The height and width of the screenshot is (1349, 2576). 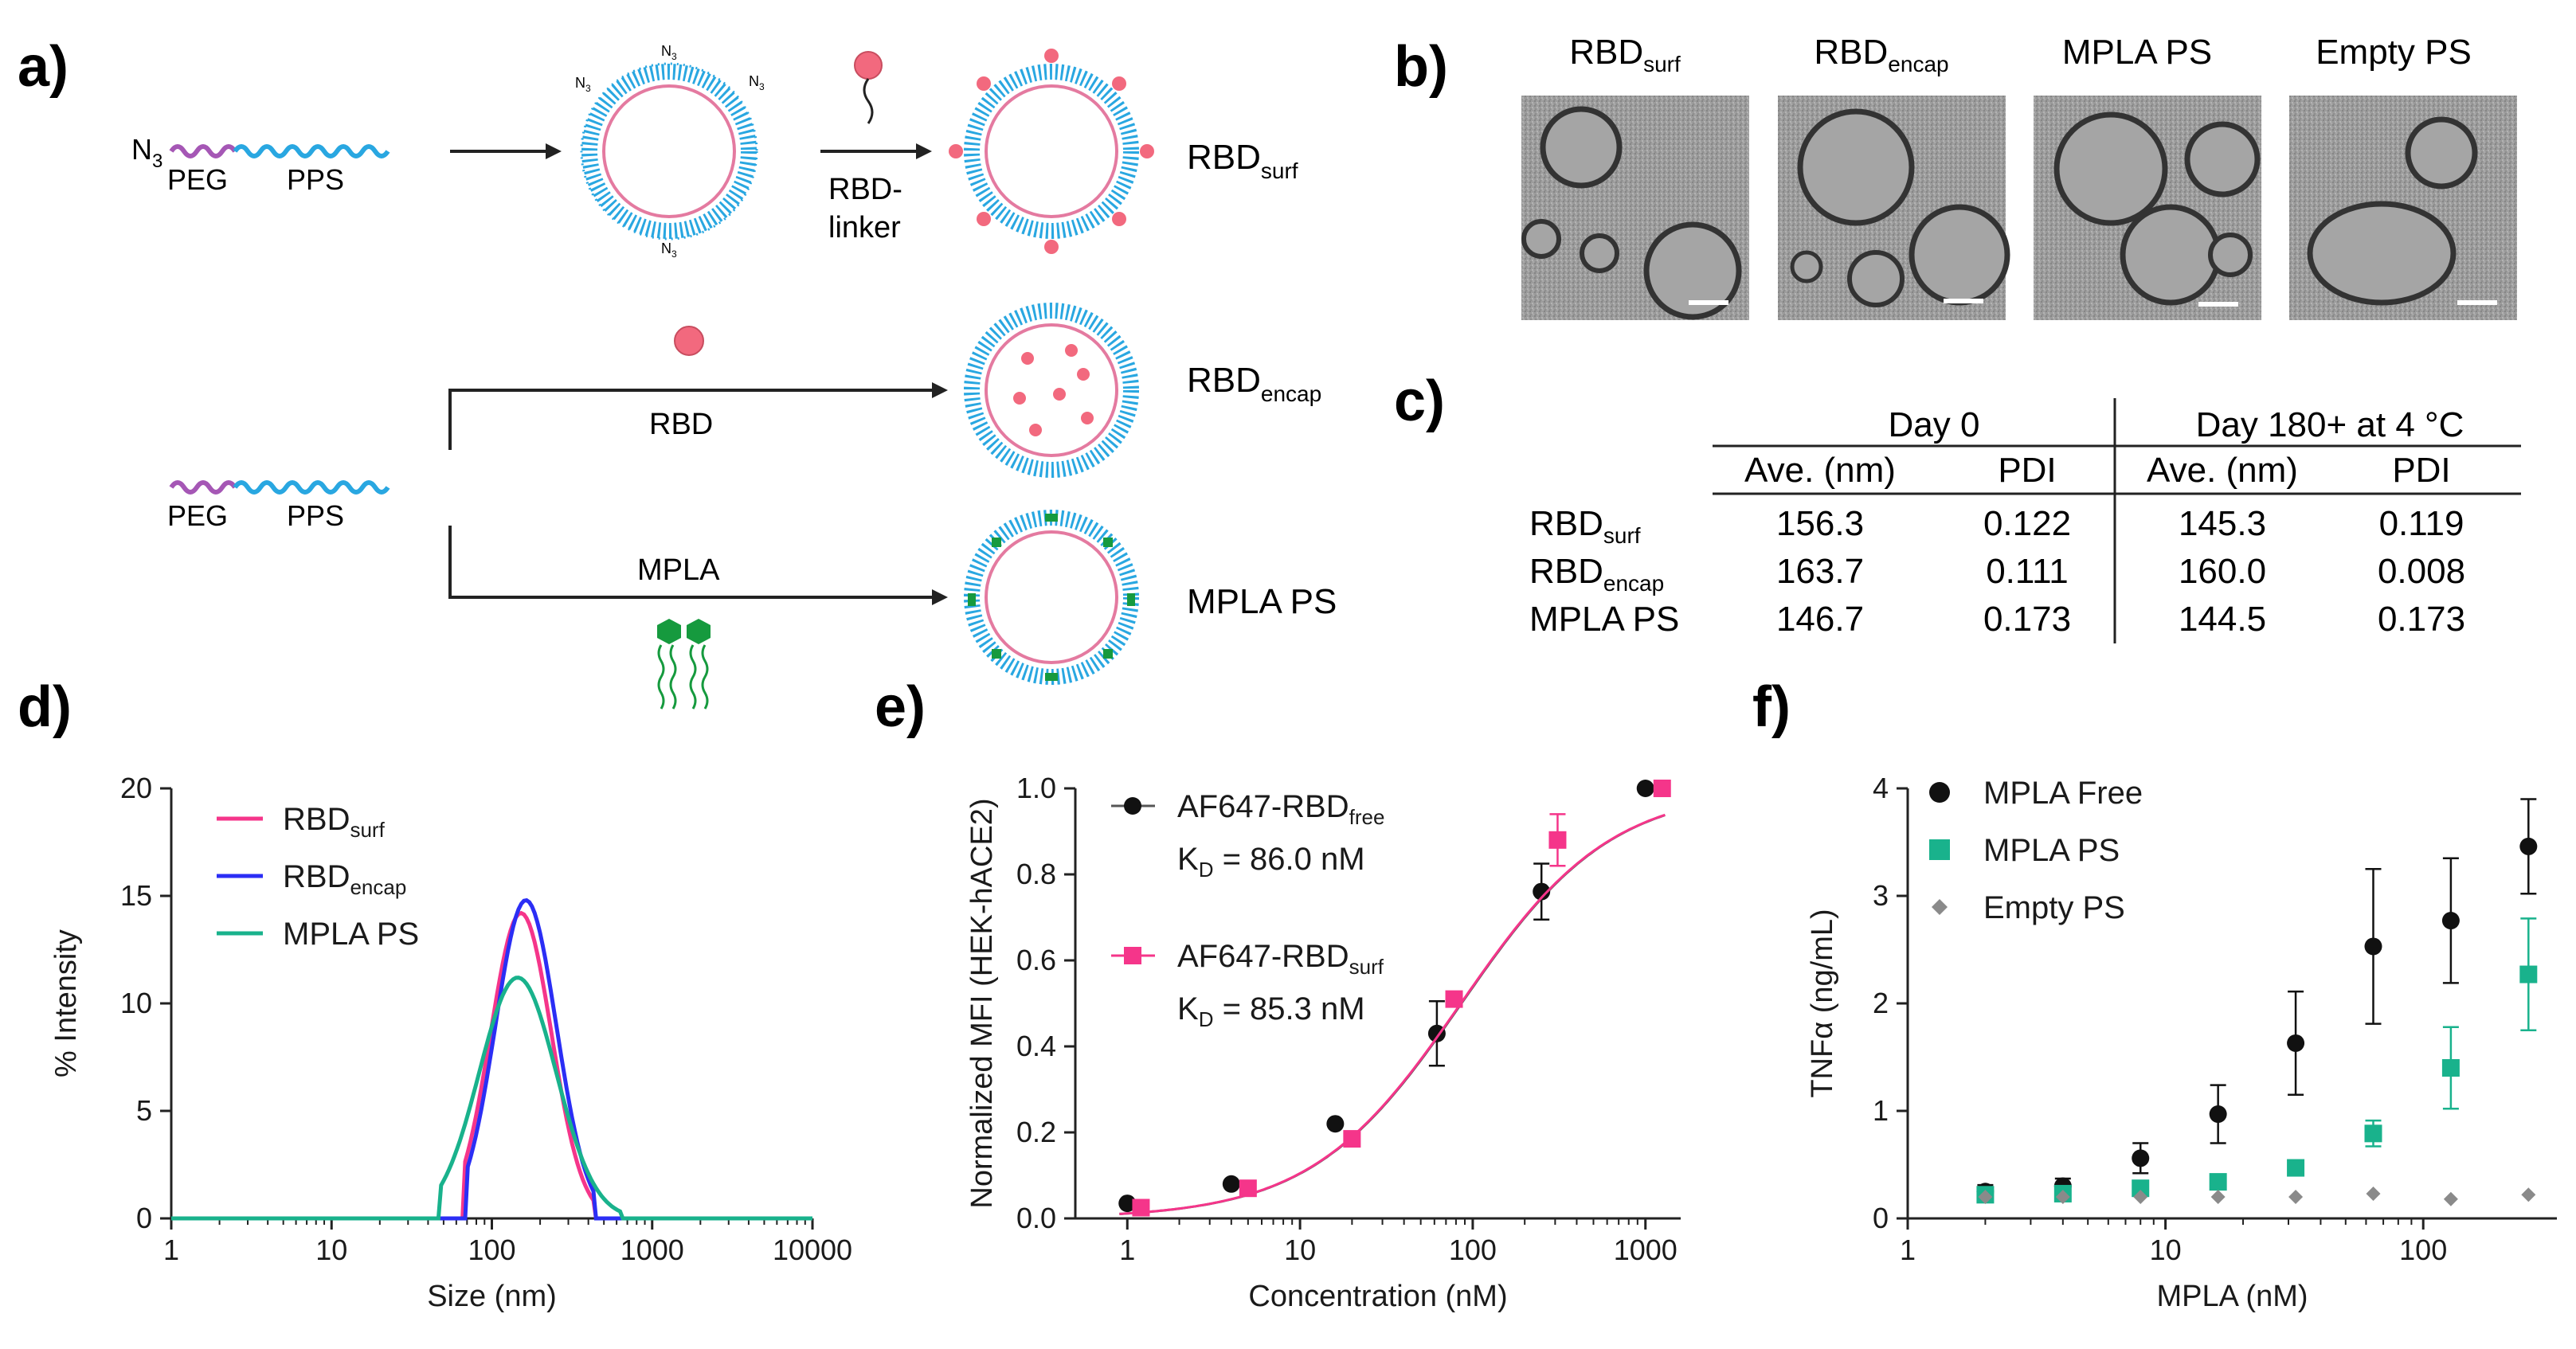 I want to click on rbd-surf-label: RBDsurf, so click(x=1242, y=160).